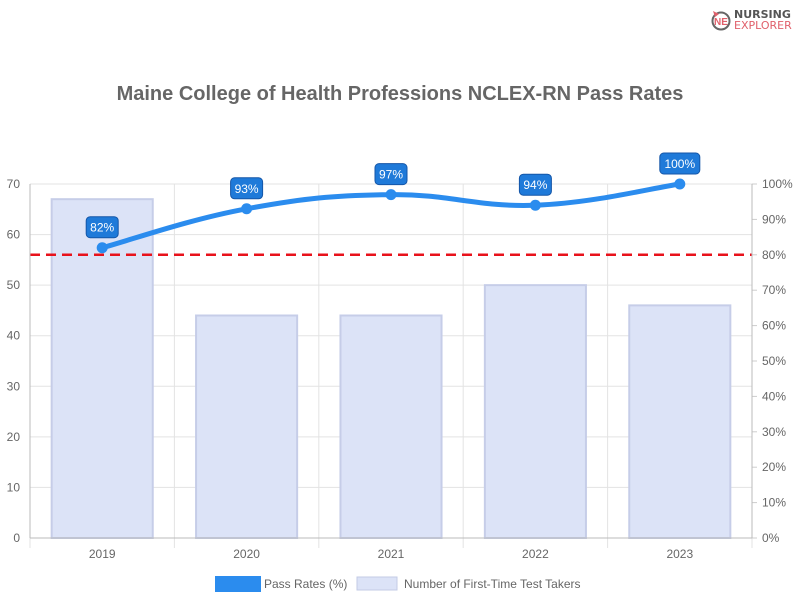  I want to click on x-tick-label: 2023, so click(679, 554).